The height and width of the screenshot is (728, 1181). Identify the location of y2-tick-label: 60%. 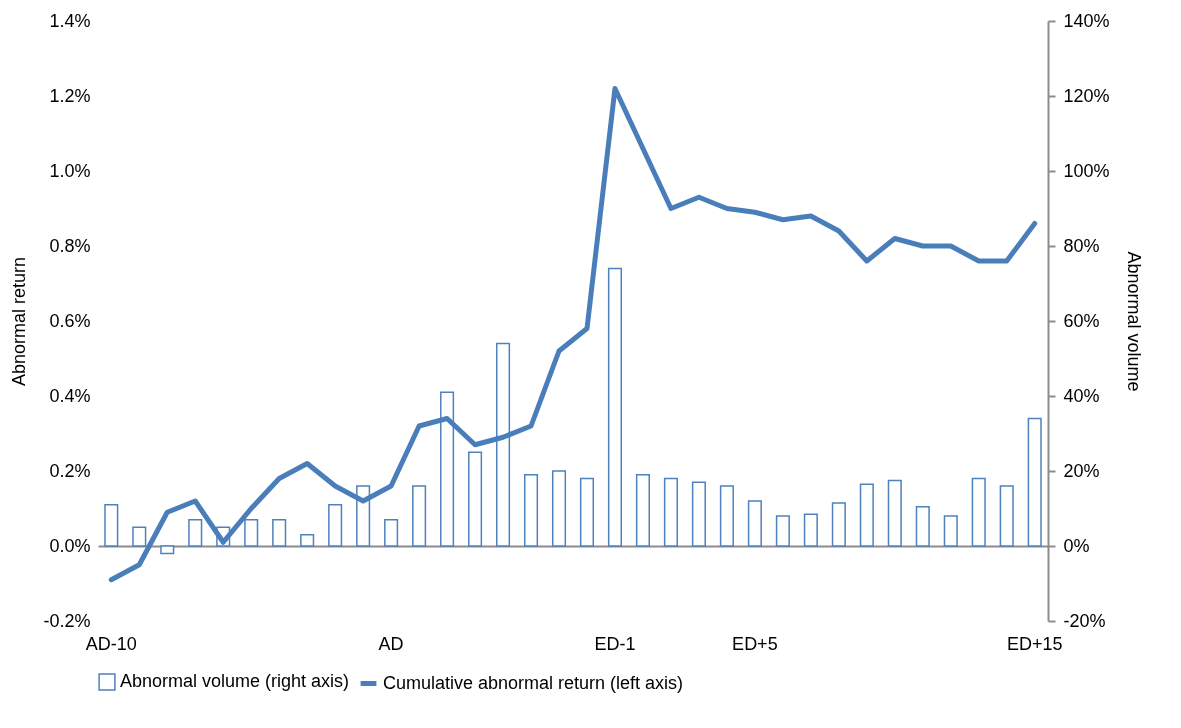
(1081, 320).